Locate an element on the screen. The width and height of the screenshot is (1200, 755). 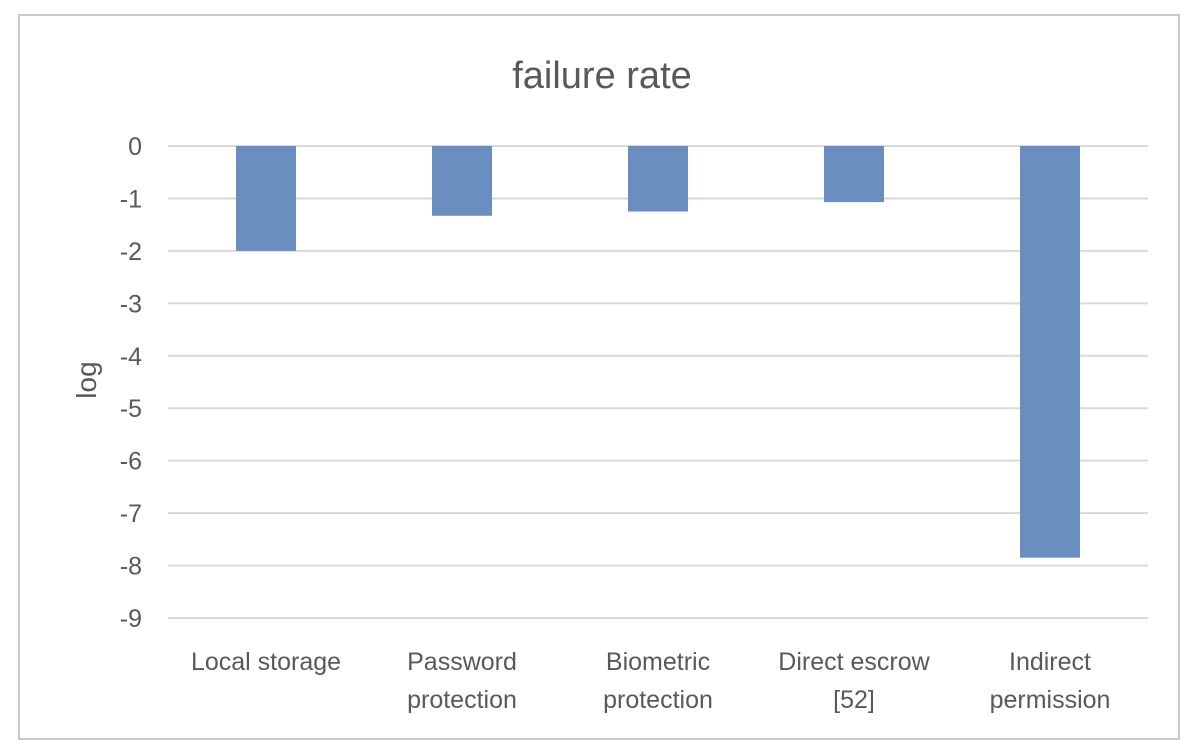
x-category-label: Biometric is located at coordinates (658, 662).